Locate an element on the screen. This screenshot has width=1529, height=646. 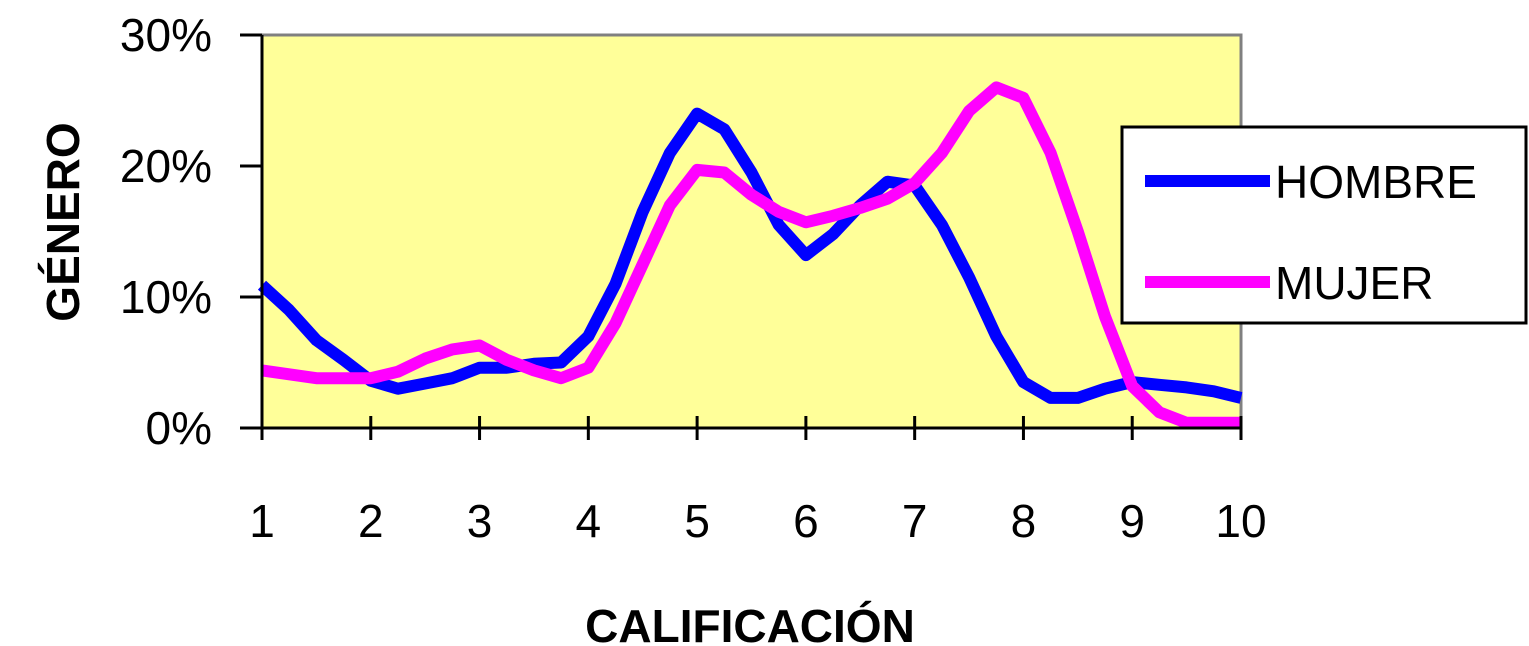
legend-label-mujer: MUJER is located at coordinates (1354, 283).